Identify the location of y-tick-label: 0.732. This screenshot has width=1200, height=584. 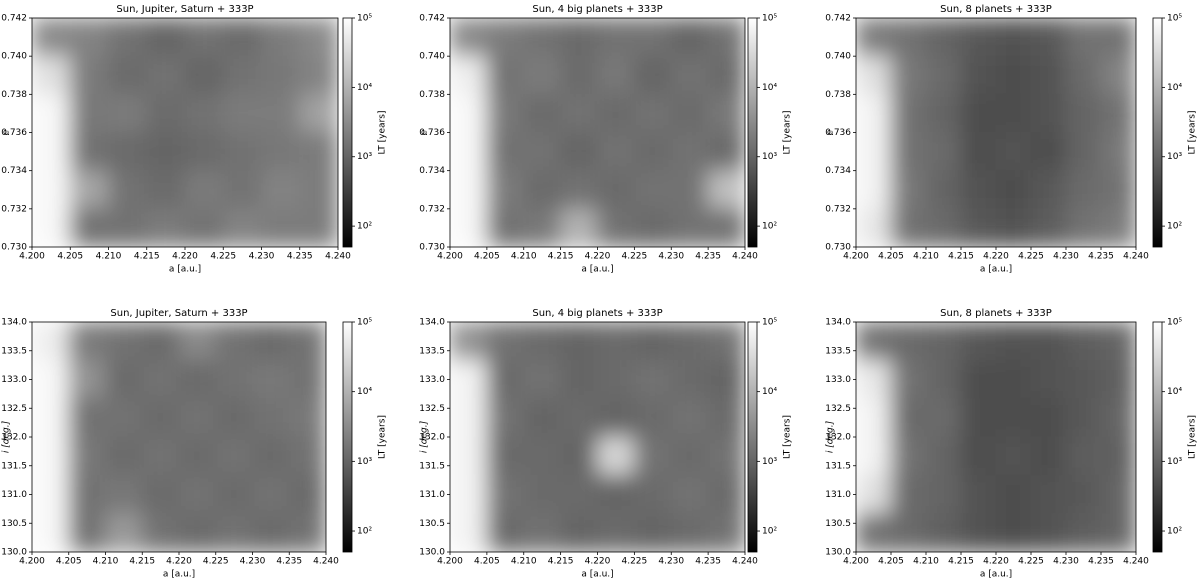
(838, 209).